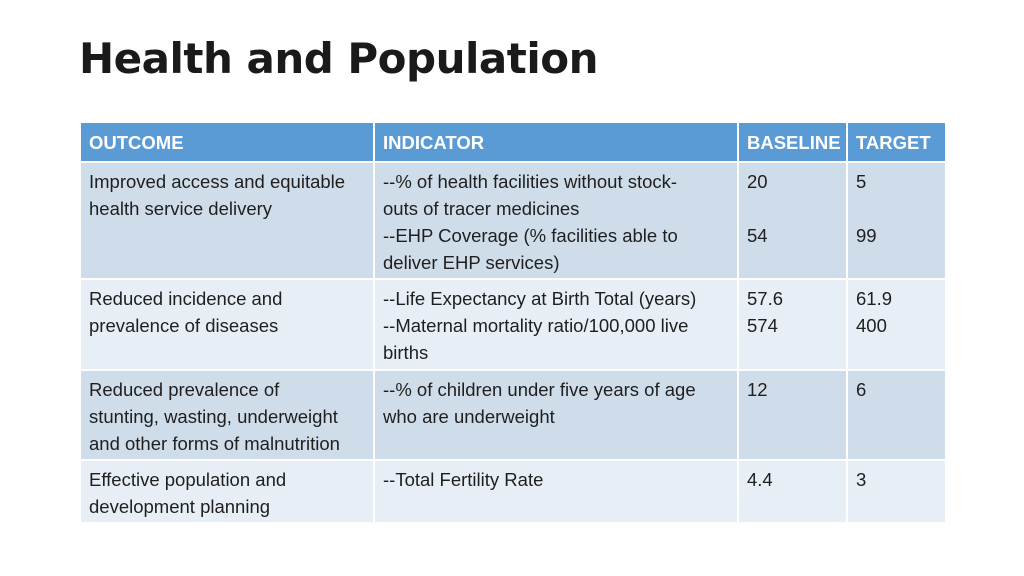 Image resolution: width=1024 pixels, height=576 pixels. What do you see at coordinates (530, 235) in the screenshot?
I see `cell-line: --EHP Coverage (% facilities able to` at bounding box center [530, 235].